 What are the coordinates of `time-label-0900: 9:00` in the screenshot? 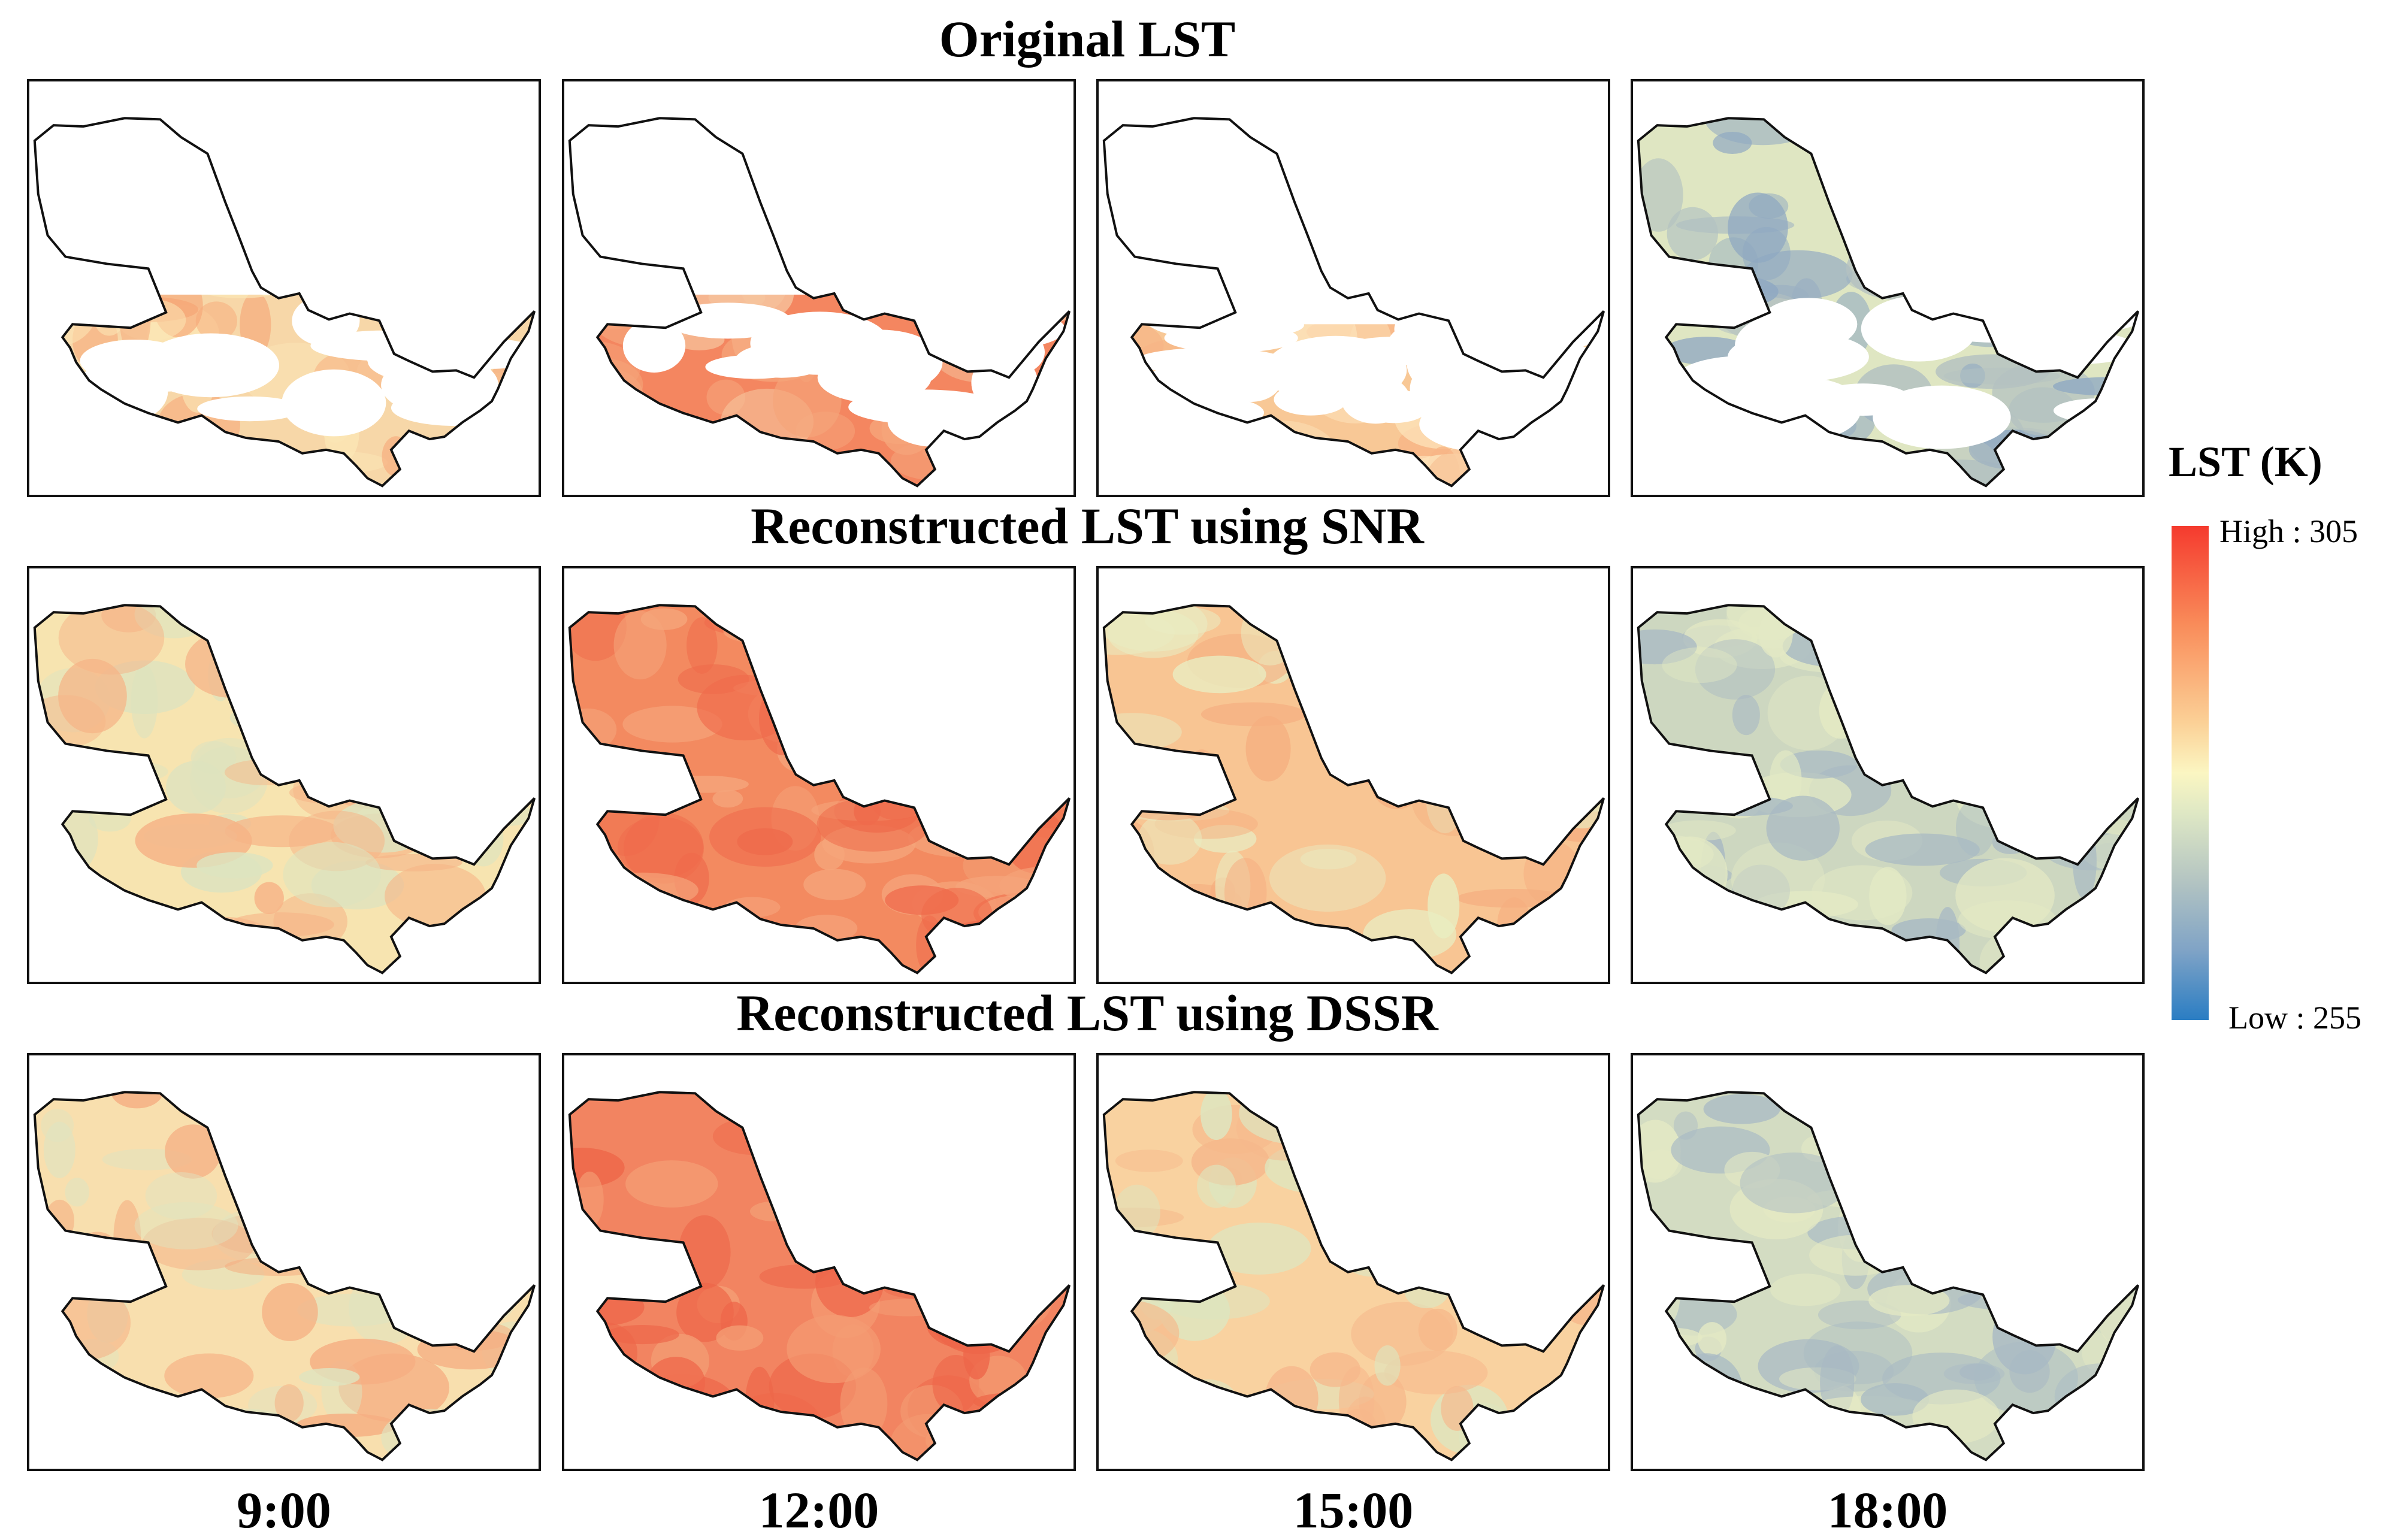 It's located at (284, 1510).